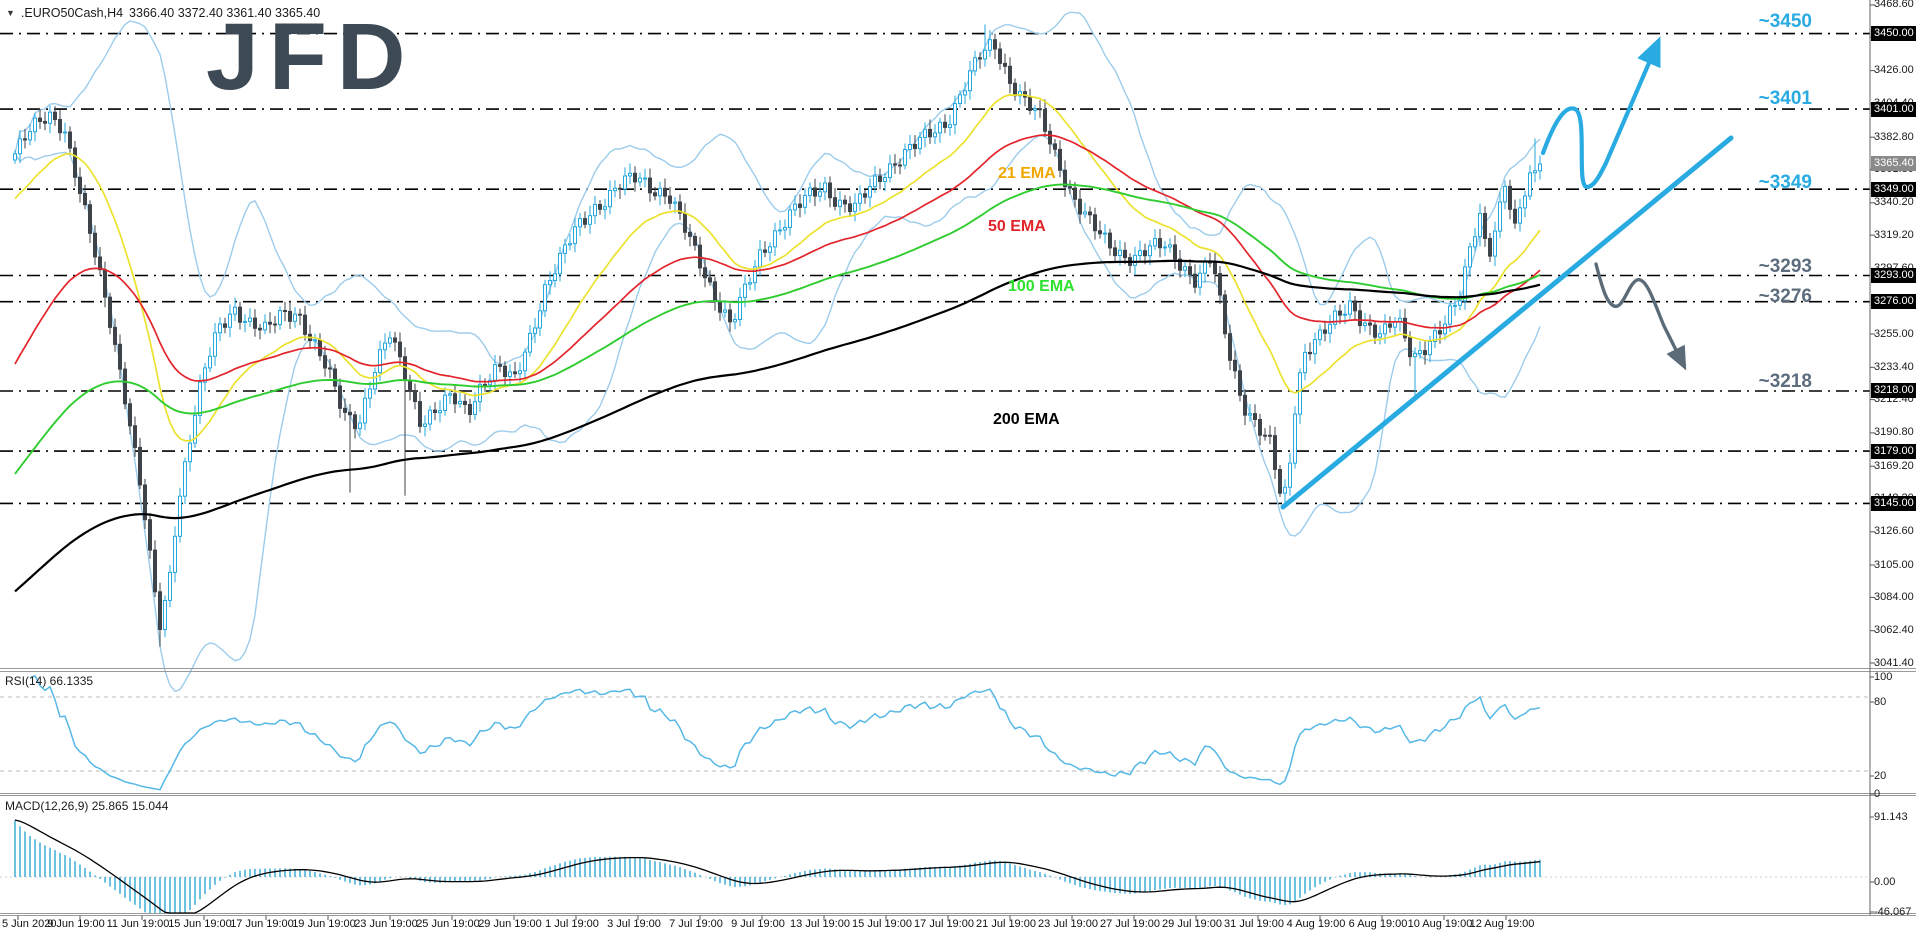  I want to click on indicator-axis-label: -46.067, so click(1893, 912).